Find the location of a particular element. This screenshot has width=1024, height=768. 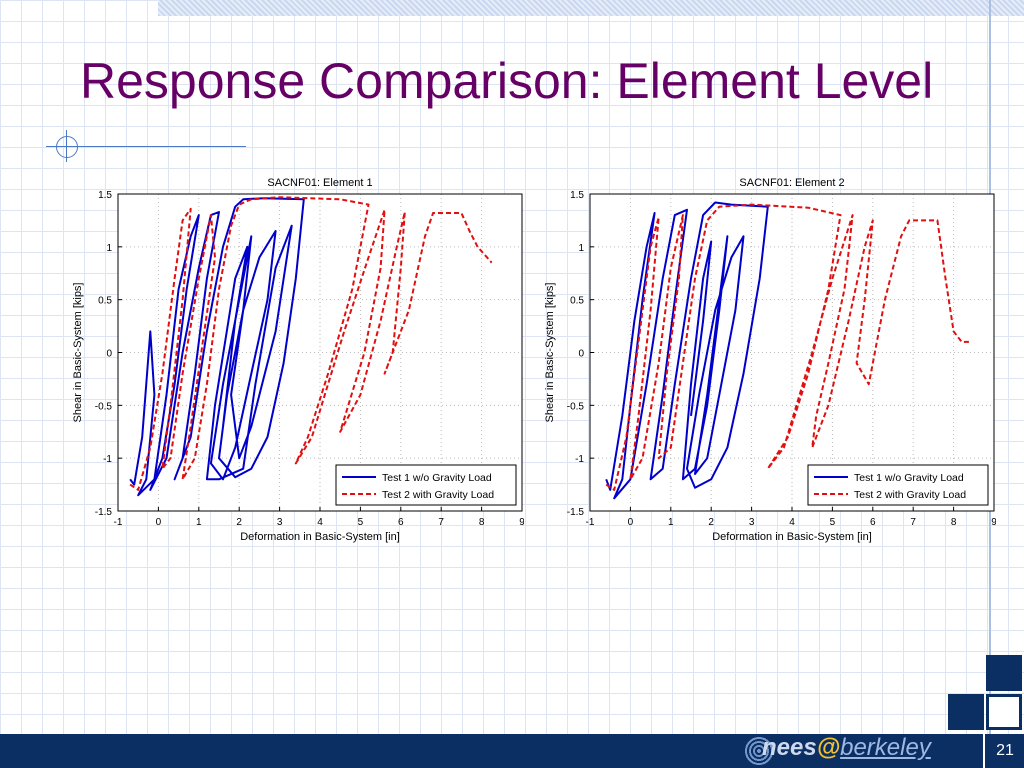

logo-at: @ is located at coordinates (828, 747).